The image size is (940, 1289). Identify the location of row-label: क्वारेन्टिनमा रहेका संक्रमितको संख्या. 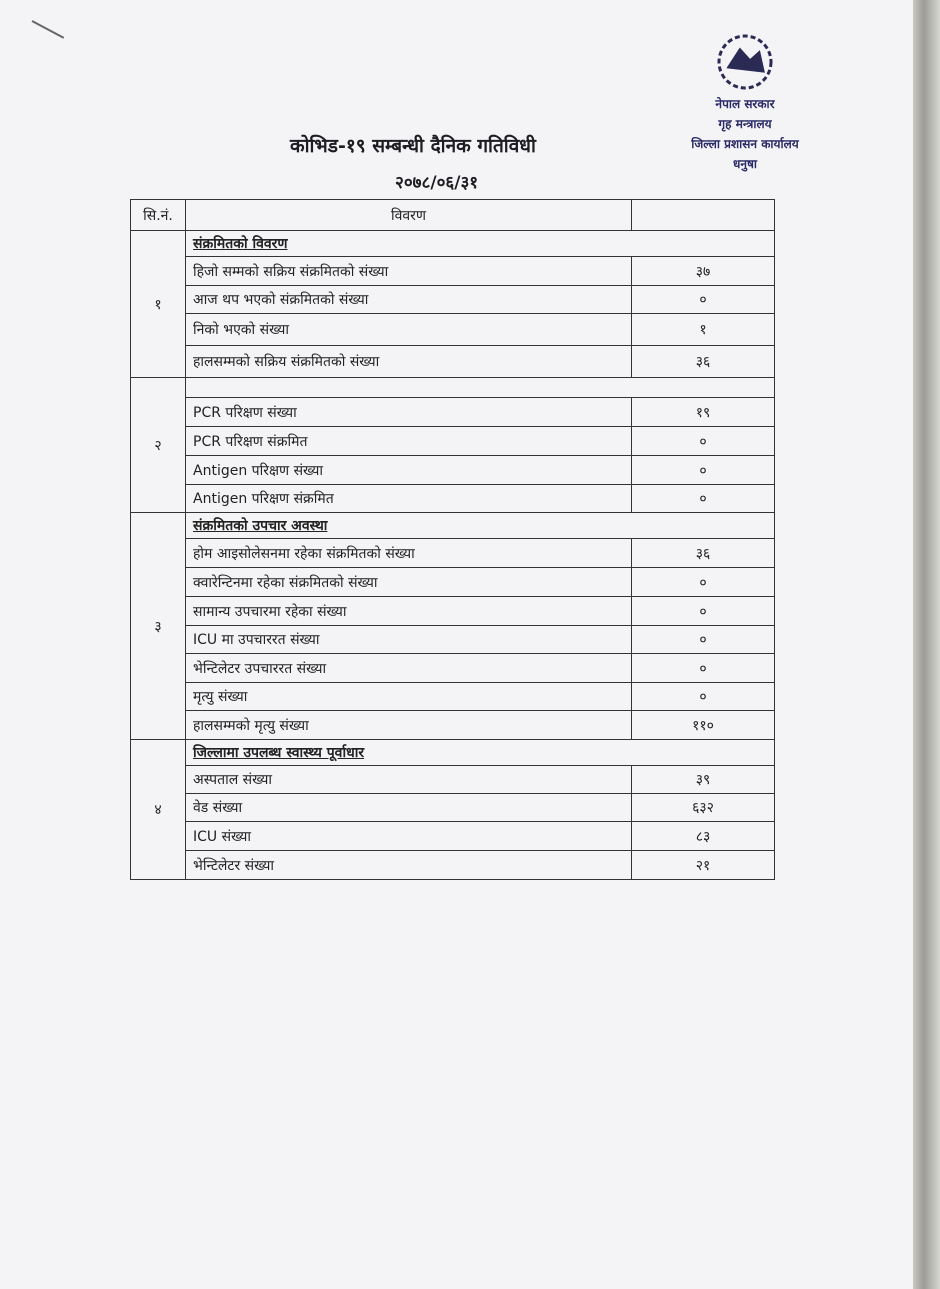
(408, 582).